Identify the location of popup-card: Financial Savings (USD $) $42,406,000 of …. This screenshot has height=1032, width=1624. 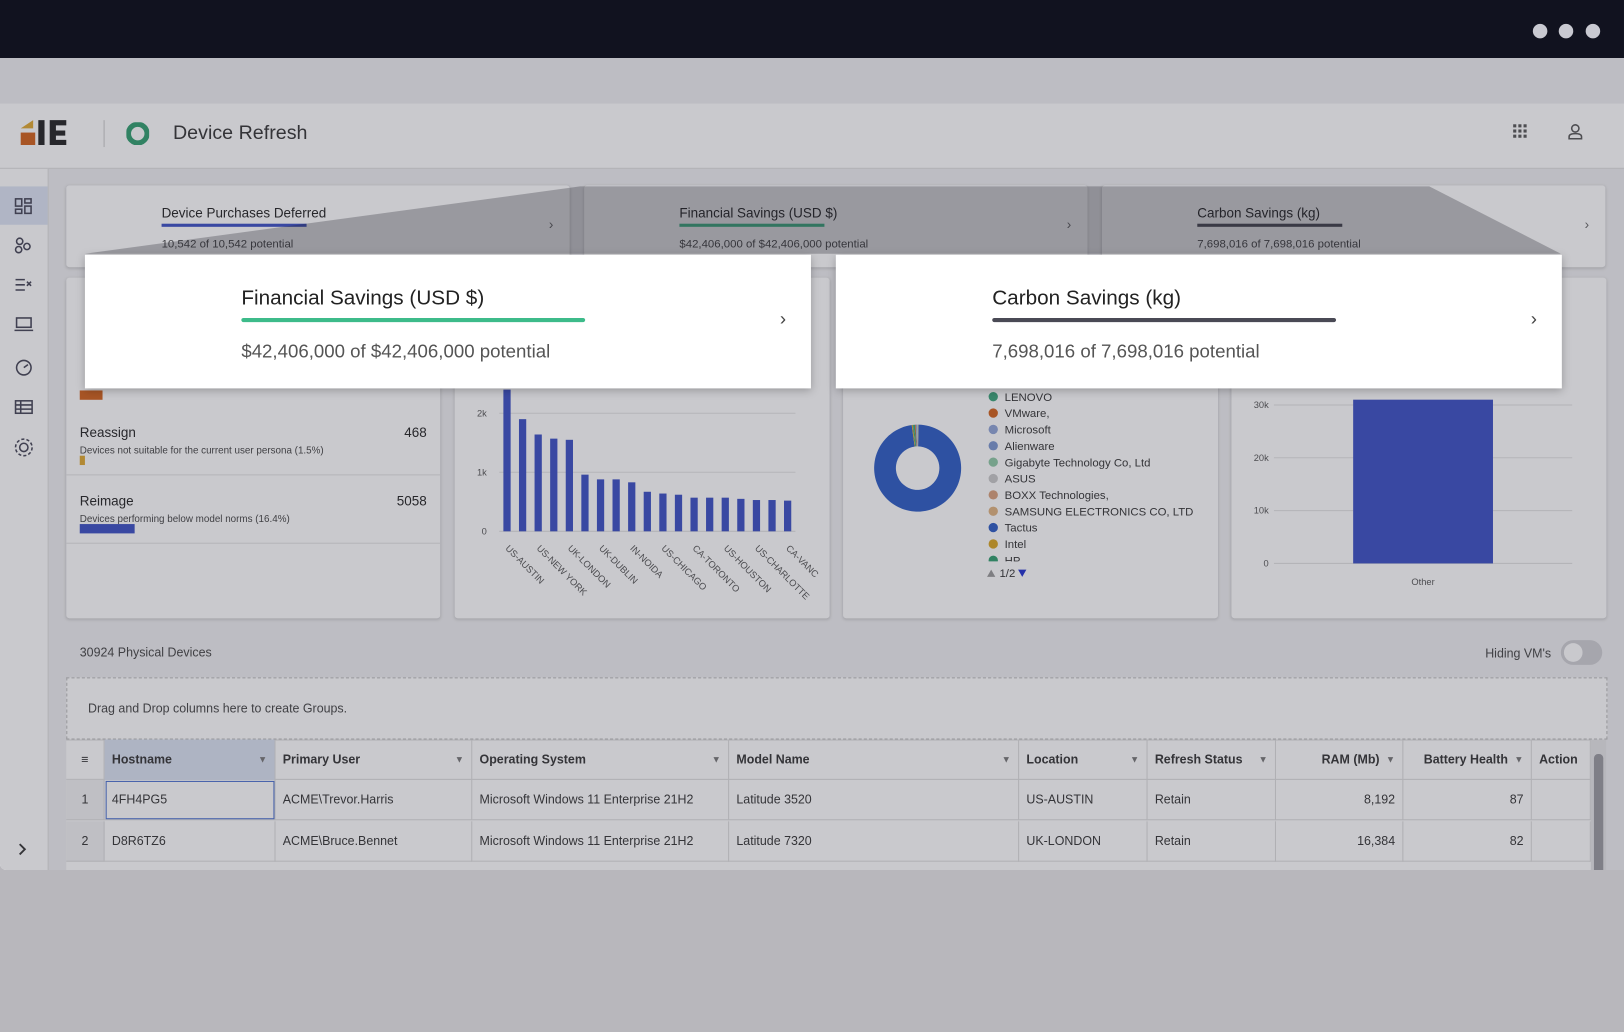
(448, 322).